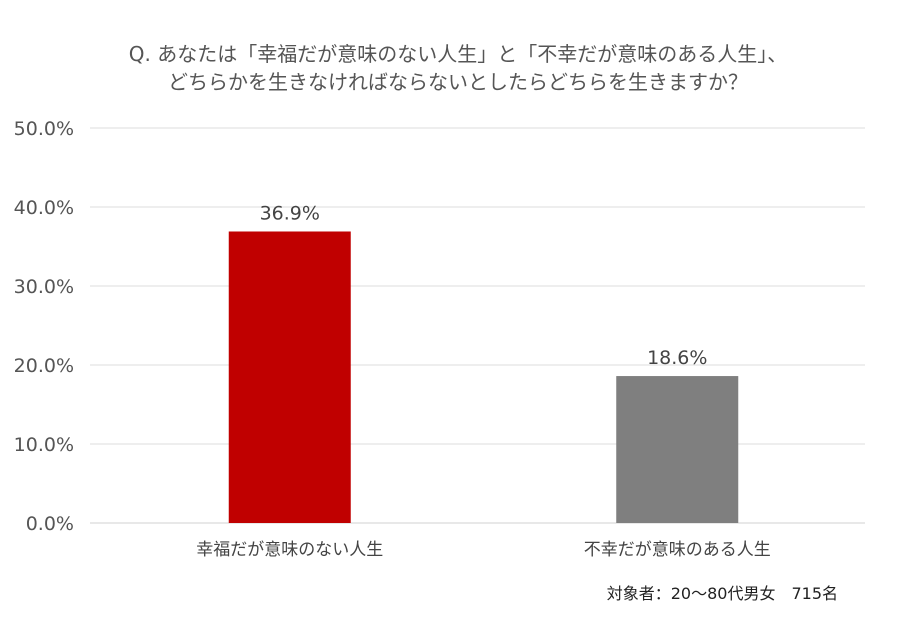  What do you see at coordinates (677, 358) in the screenshot?
I see `data-label: 18.6%` at bounding box center [677, 358].